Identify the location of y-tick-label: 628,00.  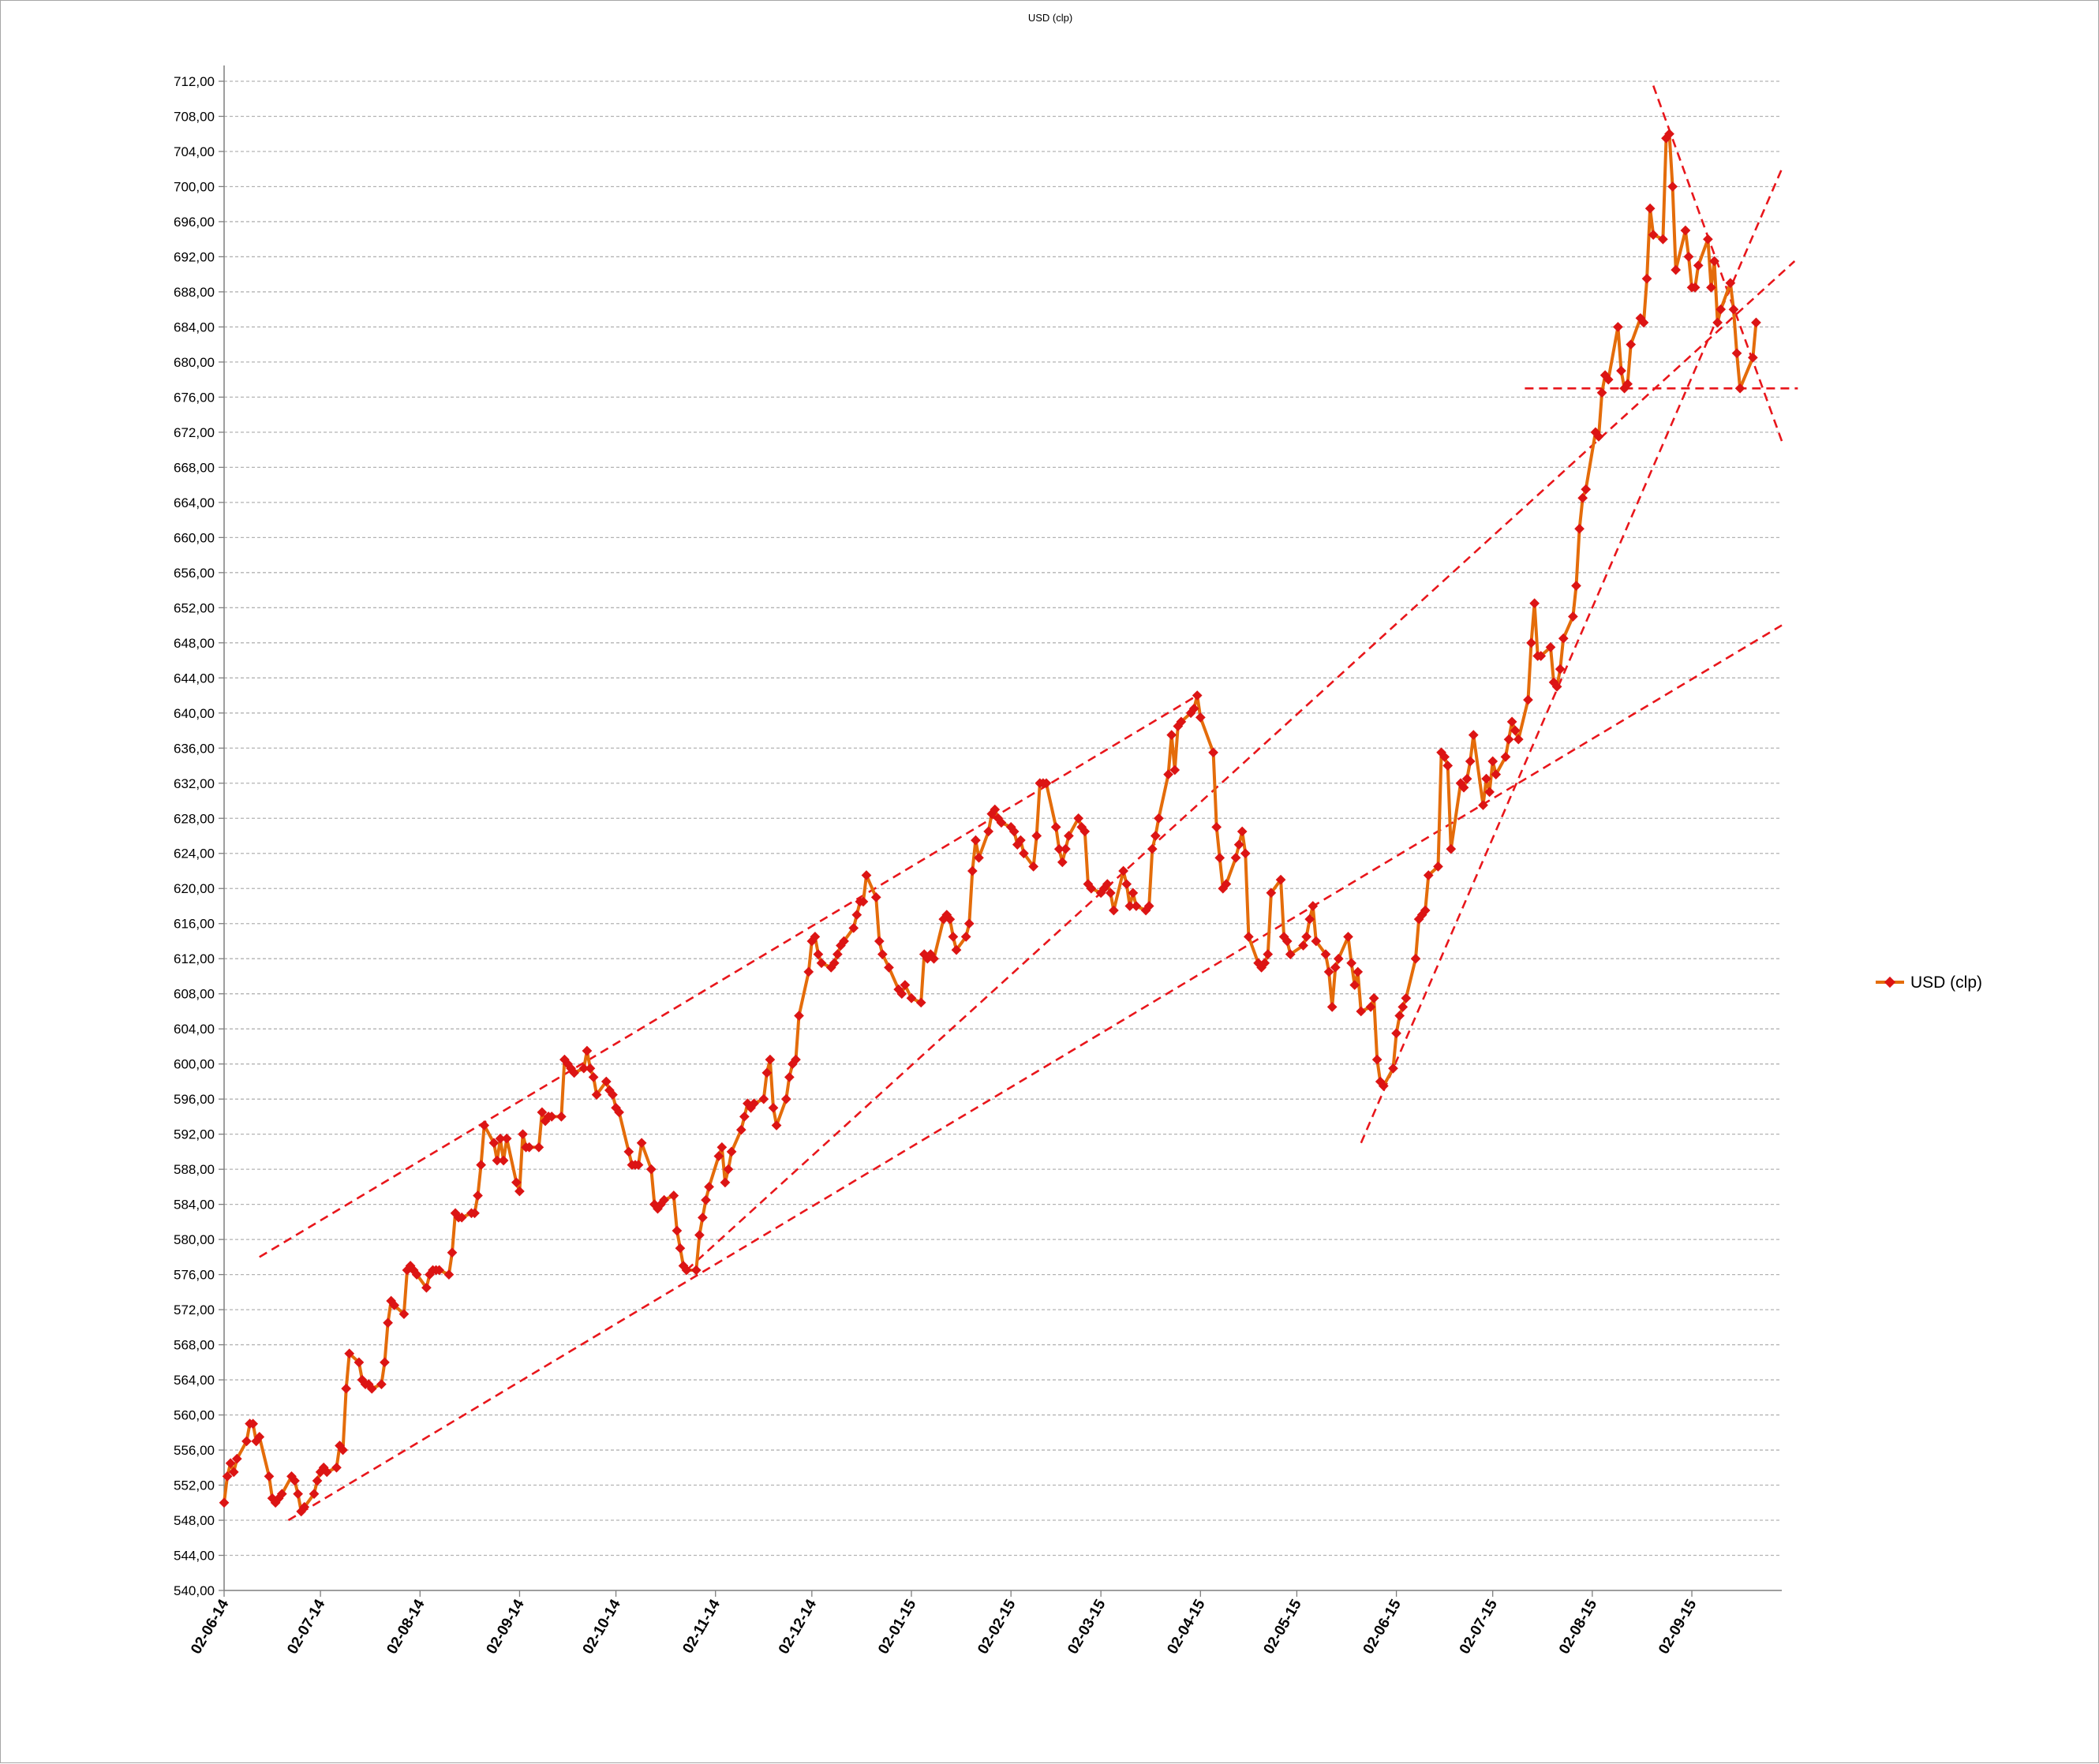
(194, 818).